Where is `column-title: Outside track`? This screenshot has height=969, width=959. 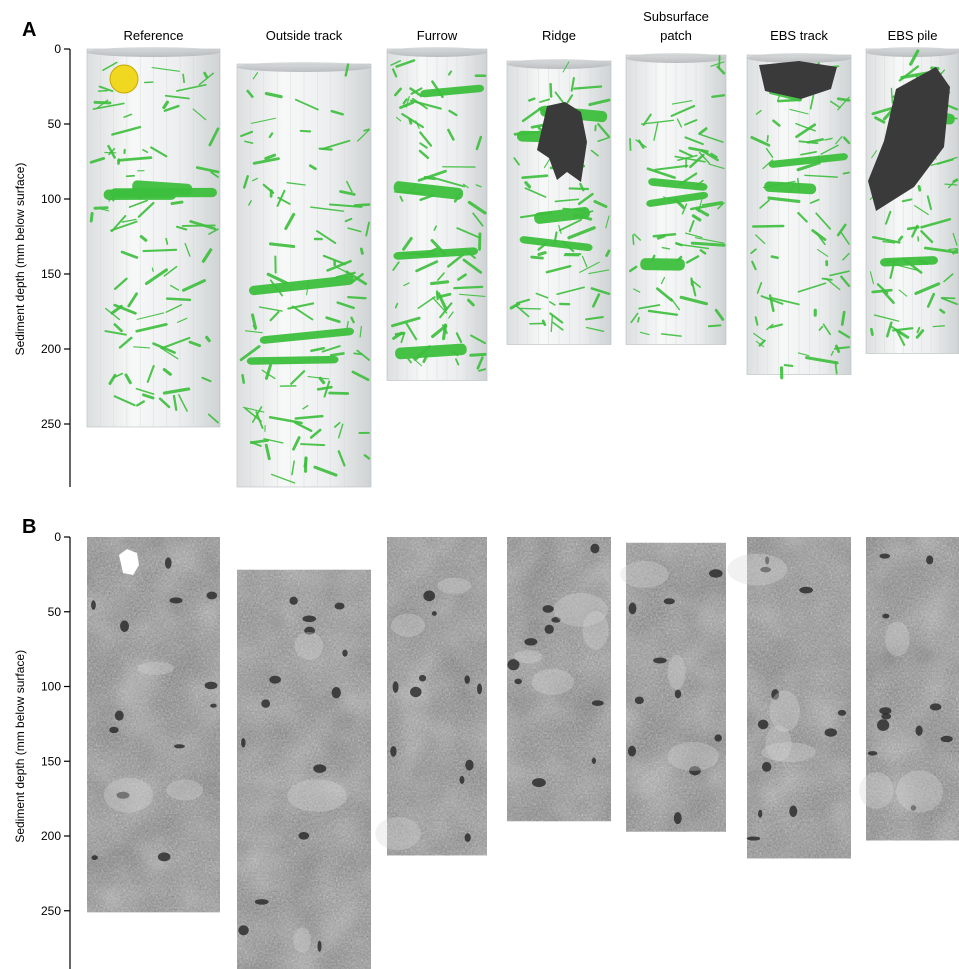
column-title: Outside track is located at coordinates (304, 35).